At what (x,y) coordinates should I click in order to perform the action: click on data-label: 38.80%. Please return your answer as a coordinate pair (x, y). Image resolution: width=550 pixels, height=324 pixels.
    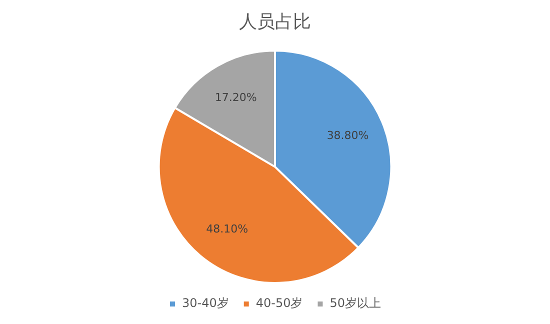
    Looking at the image, I should click on (347, 135).